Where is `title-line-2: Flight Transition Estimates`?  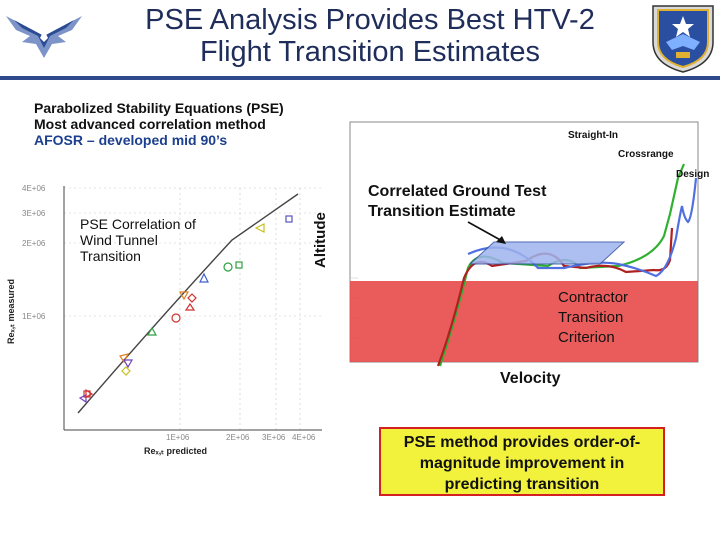
title-line-2: Flight Transition Estimates is located at coordinates (370, 52).